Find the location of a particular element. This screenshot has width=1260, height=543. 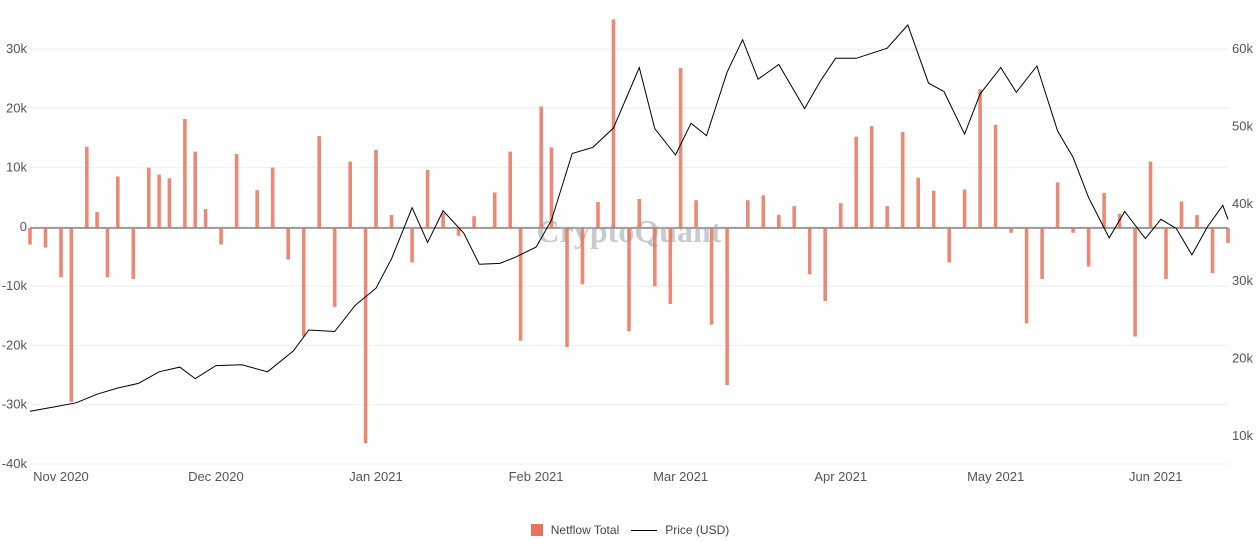

netflow-swatch-icon is located at coordinates (536, 530).